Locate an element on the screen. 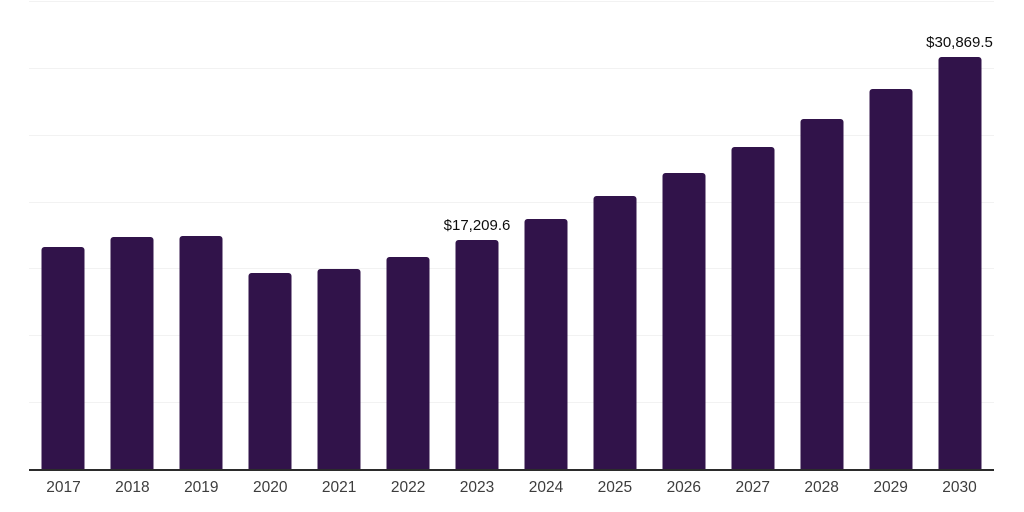 The height and width of the screenshot is (512, 1024). bar-2028 is located at coordinates (822, 294).